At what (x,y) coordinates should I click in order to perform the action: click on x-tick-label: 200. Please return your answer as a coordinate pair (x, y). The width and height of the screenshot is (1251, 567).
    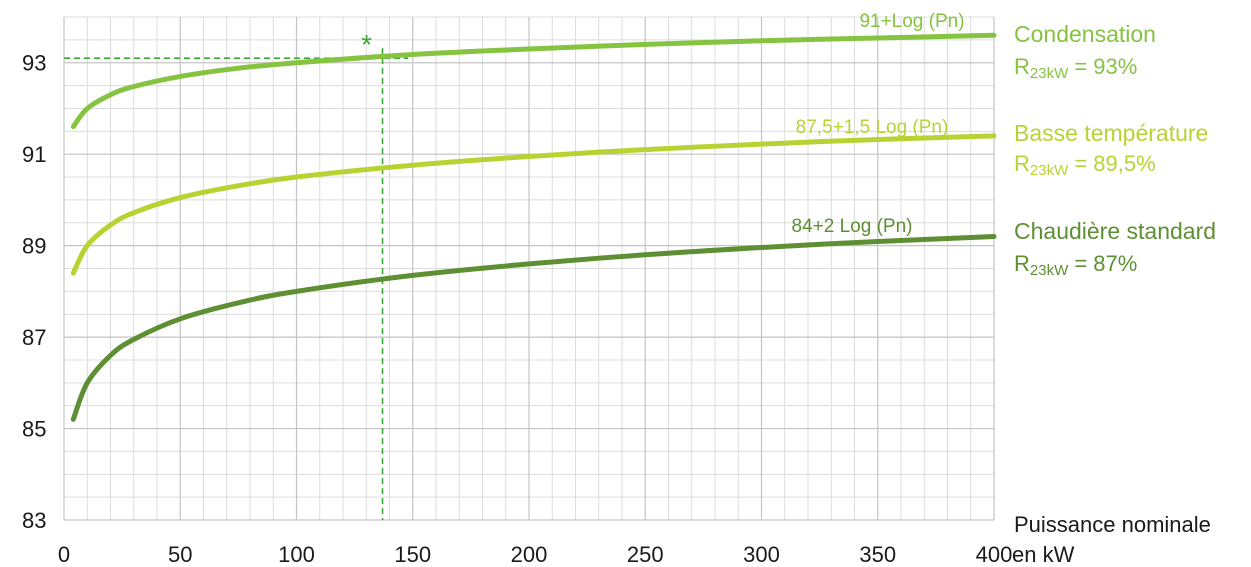
    Looking at the image, I should click on (529, 554).